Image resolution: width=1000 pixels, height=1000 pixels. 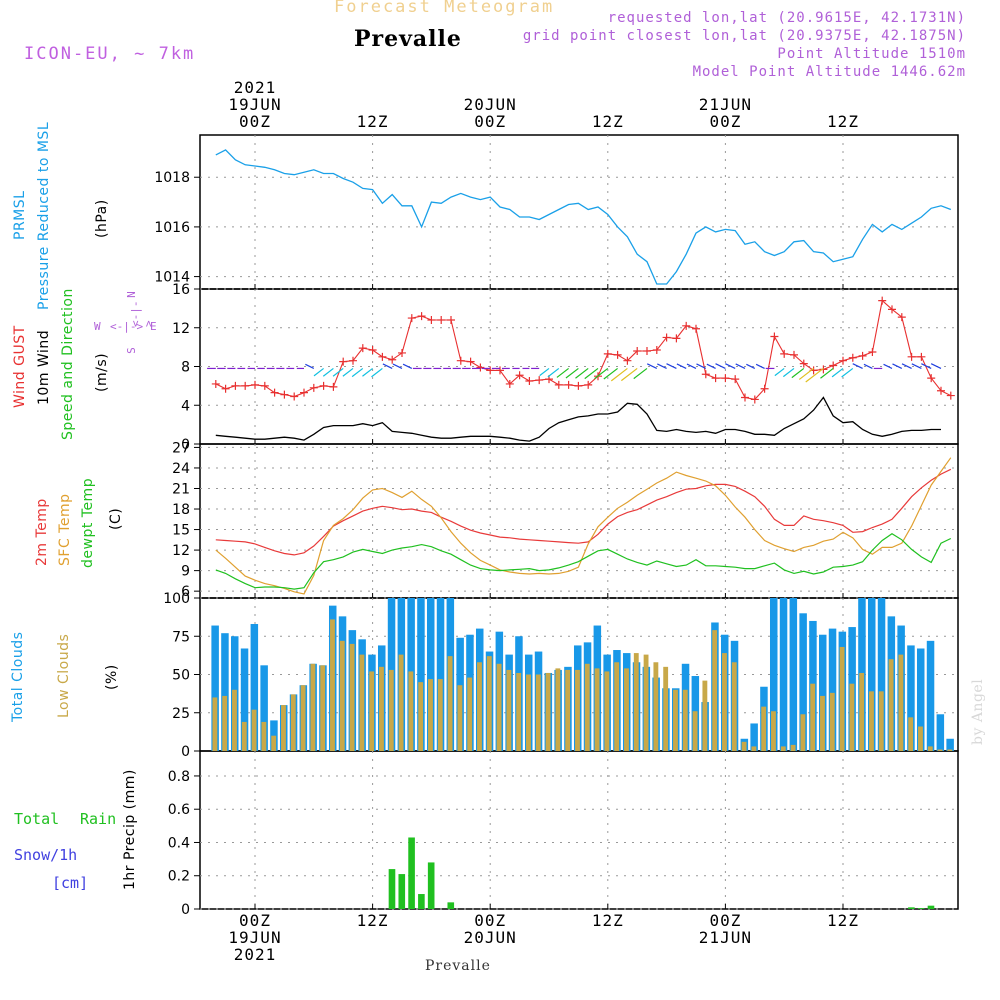 I want to click on pressure-line, so click(x=583, y=217).